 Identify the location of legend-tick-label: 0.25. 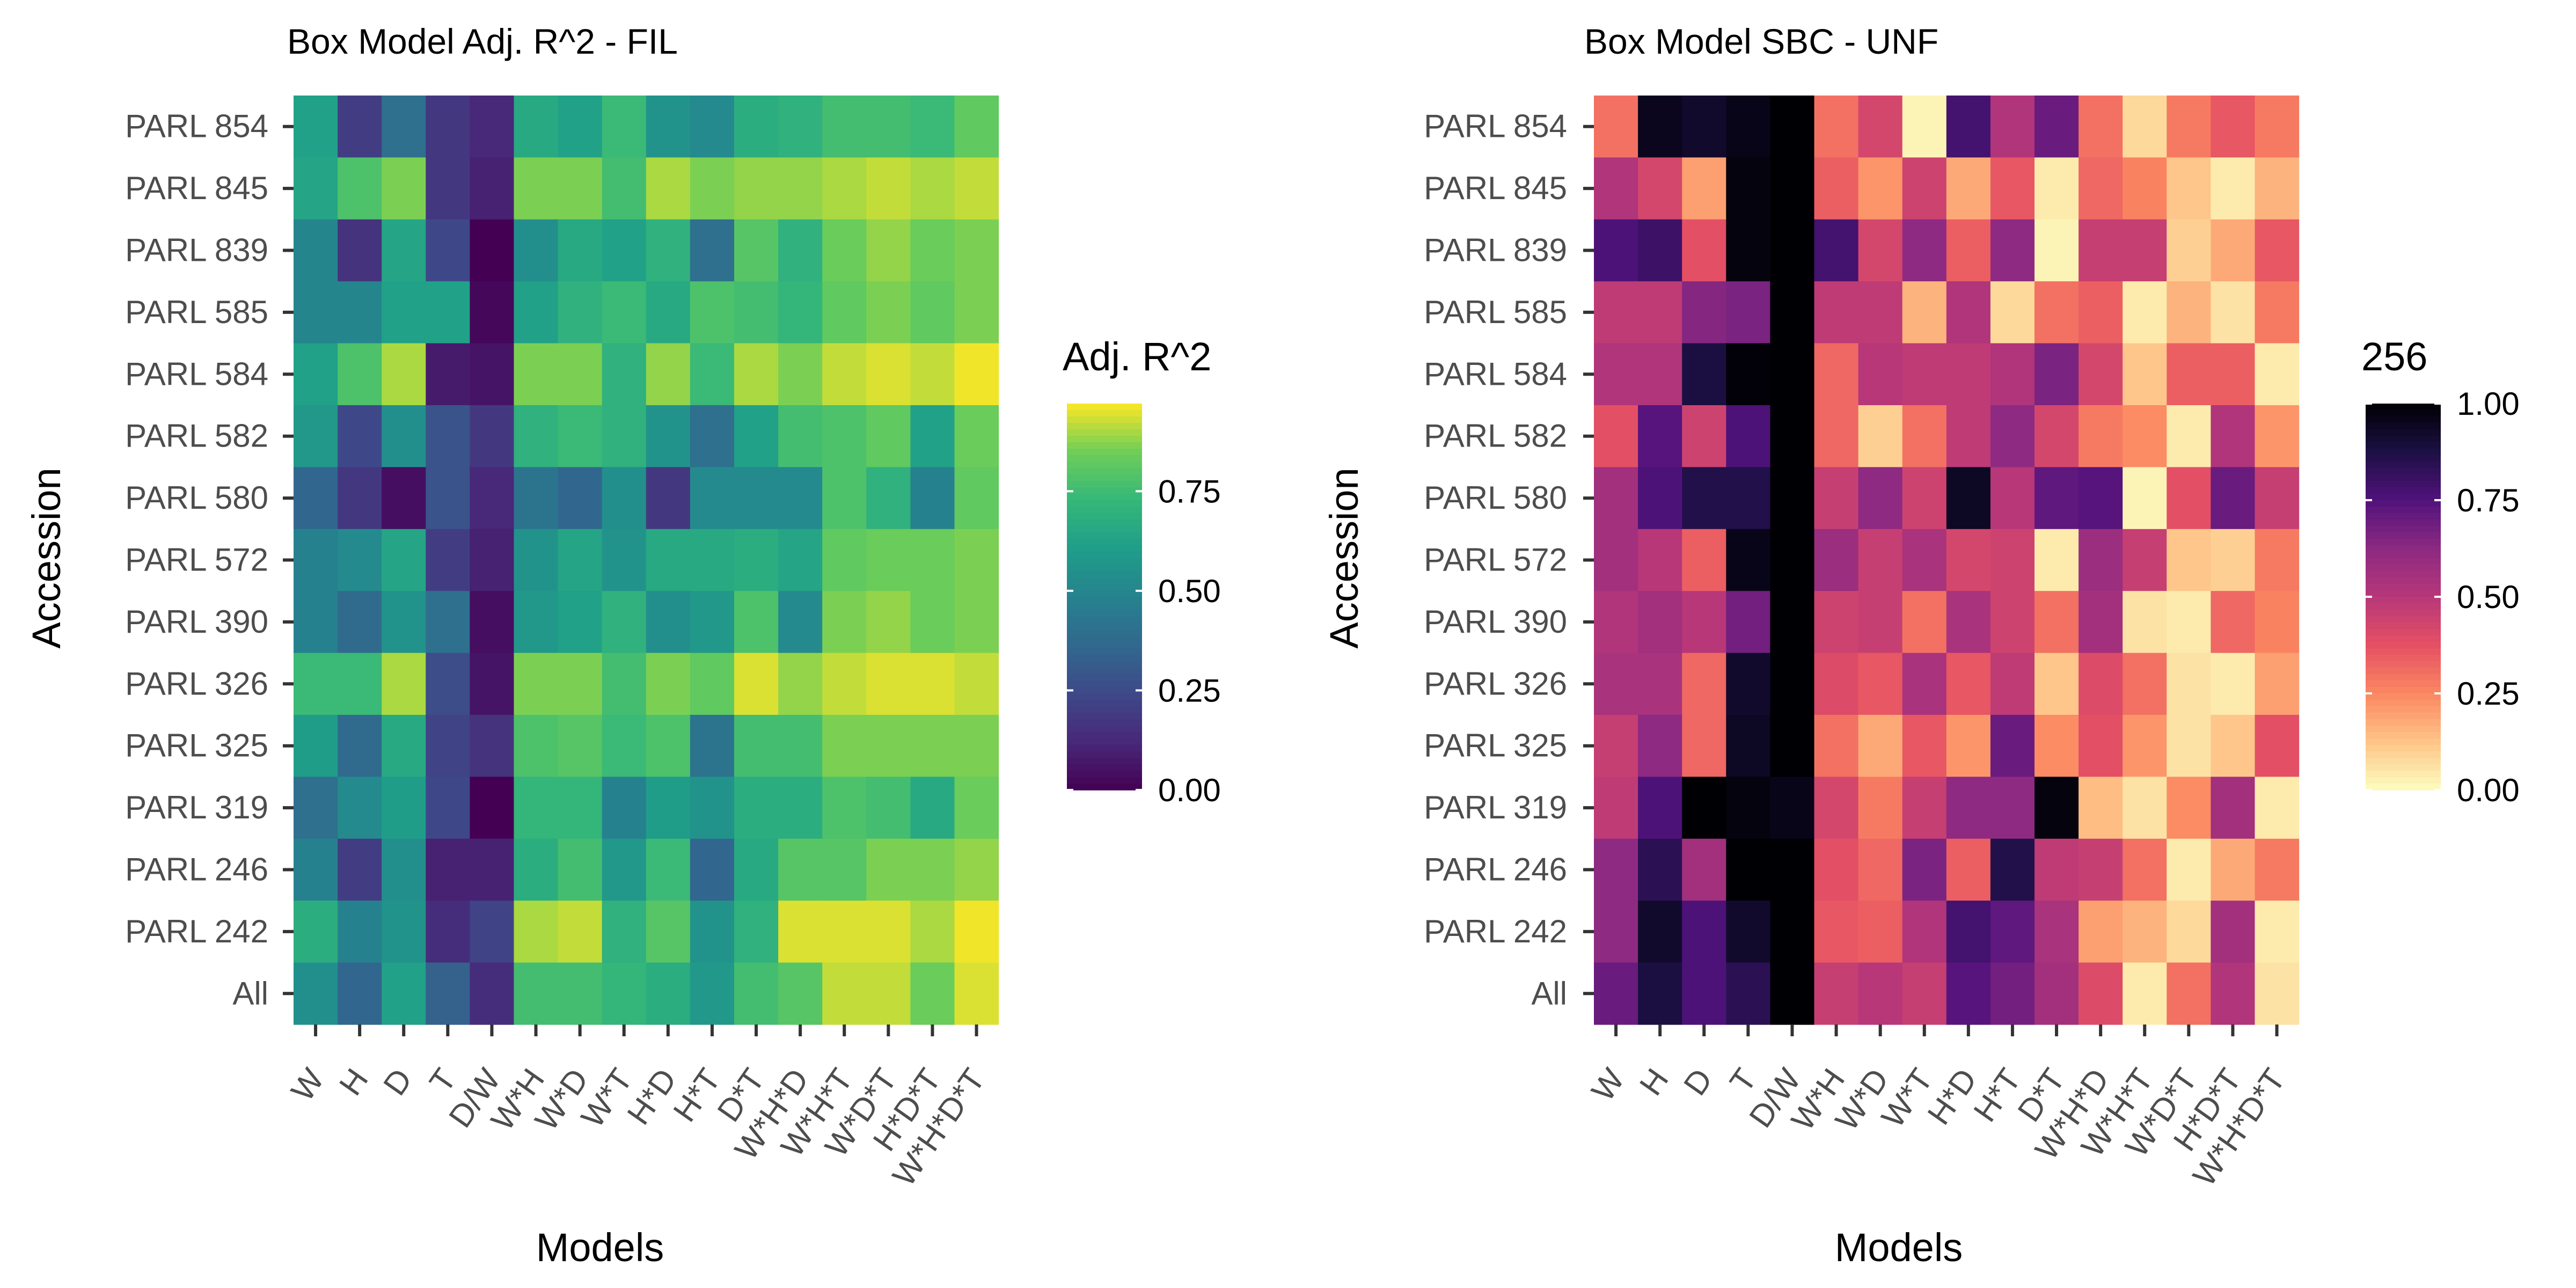
(2488, 694).